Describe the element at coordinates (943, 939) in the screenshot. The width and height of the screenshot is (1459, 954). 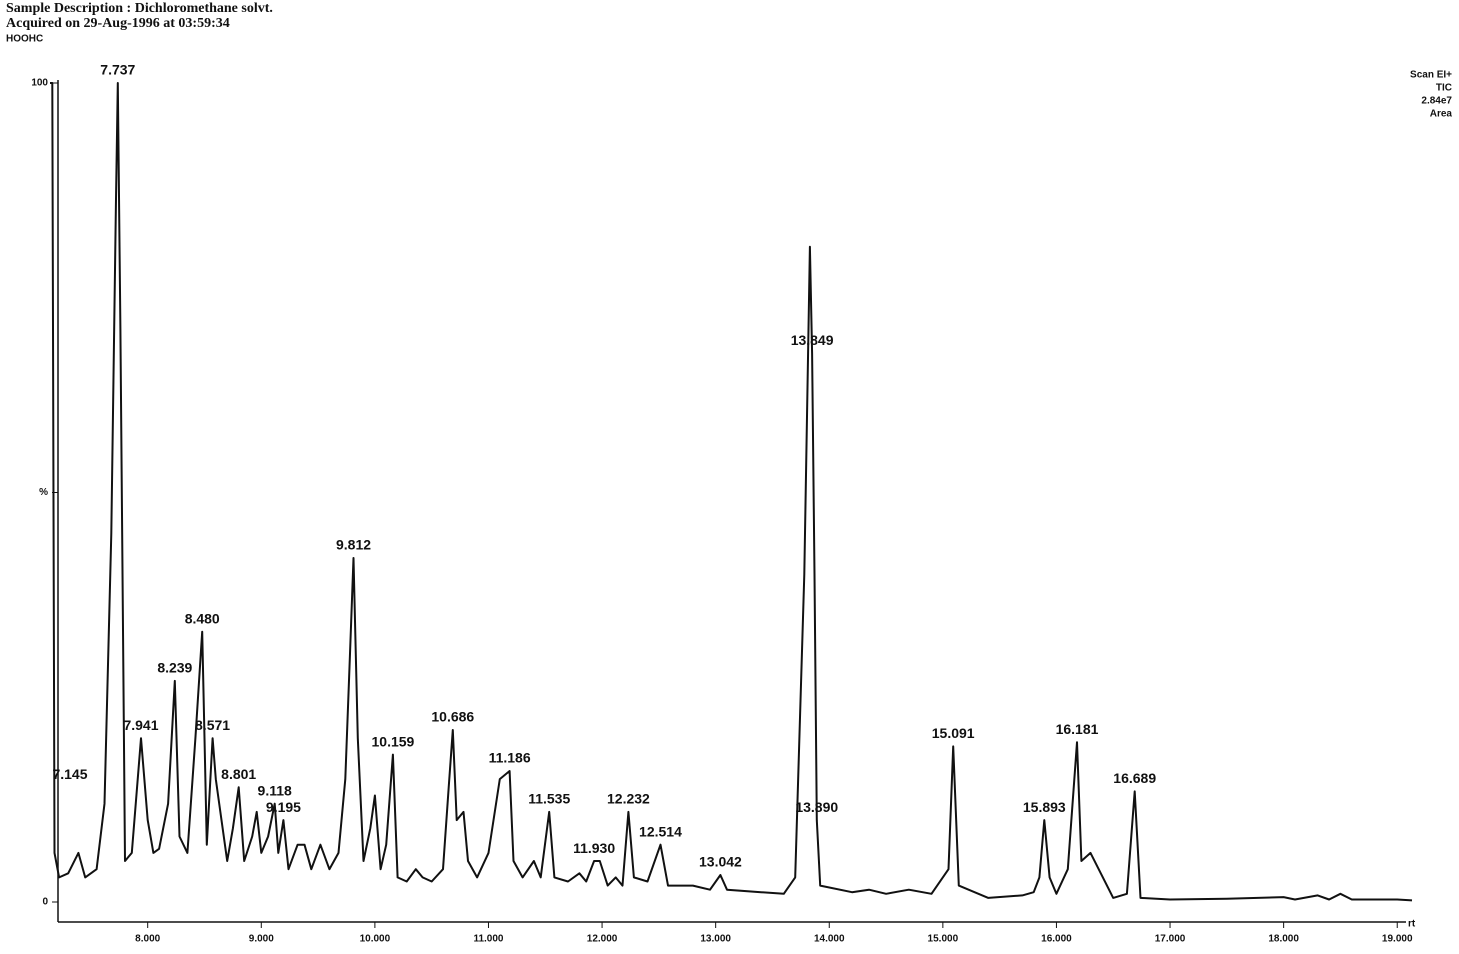
I see `x-tick-label: 15.000` at that location.